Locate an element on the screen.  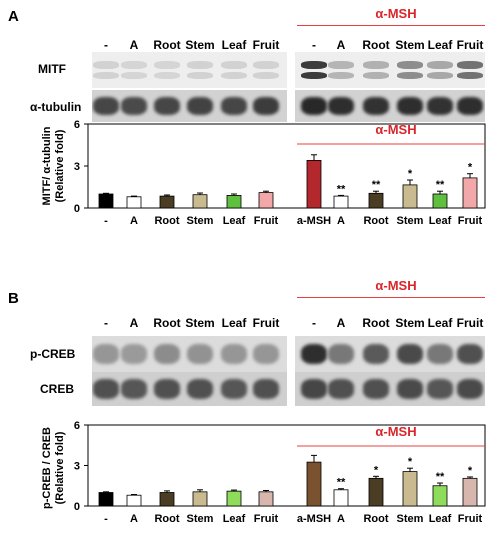
y-tick-label: 6 is located at coordinates (77, 125).